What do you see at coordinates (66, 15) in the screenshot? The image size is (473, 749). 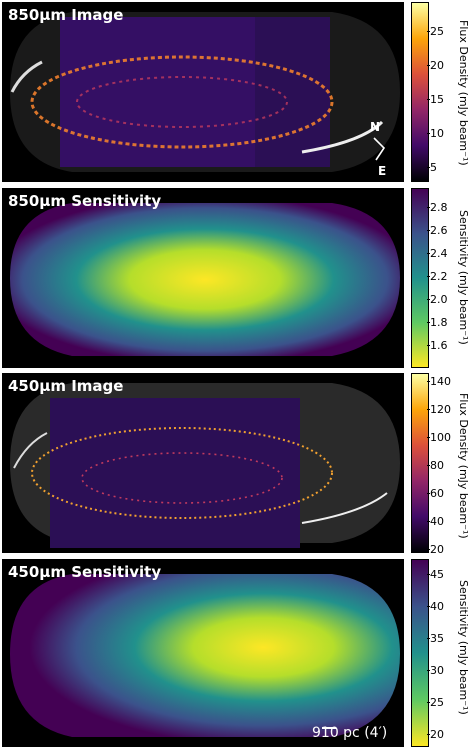 I see `panel-title: 850µm Image` at bounding box center [66, 15].